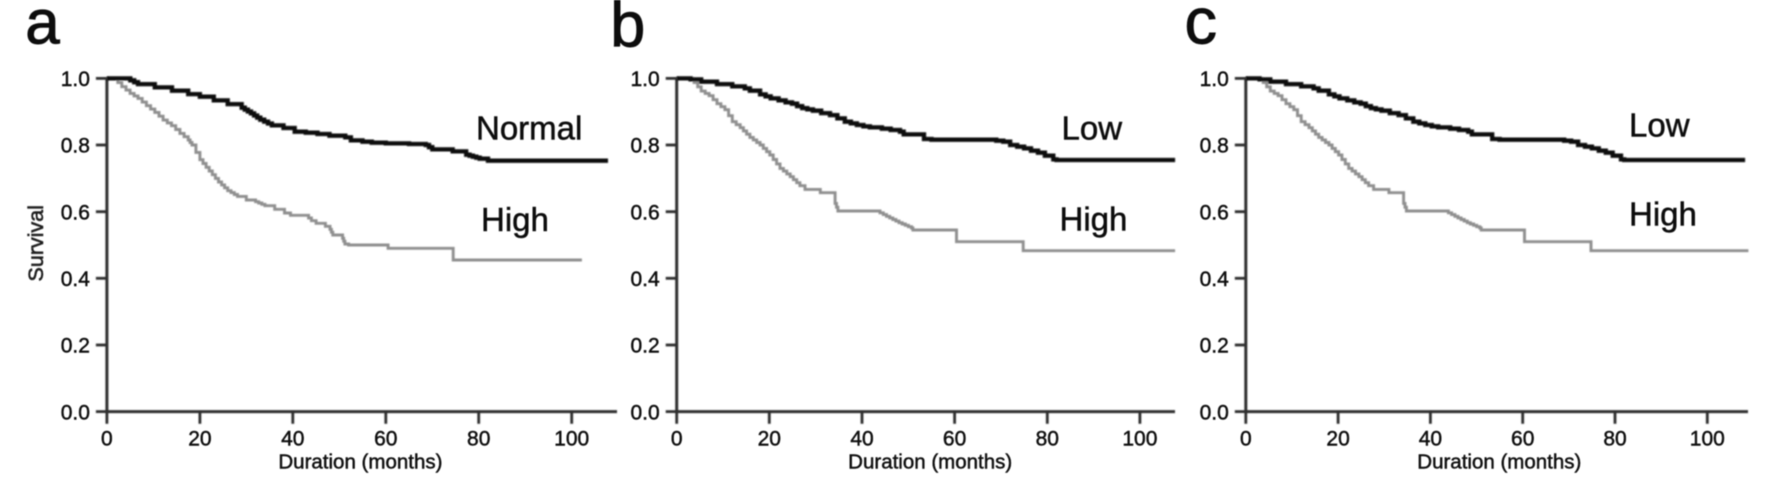 This screenshot has width=1772, height=485. What do you see at coordinates (42, 29) in the screenshot?
I see `svg-text: a` at bounding box center [42, 29].